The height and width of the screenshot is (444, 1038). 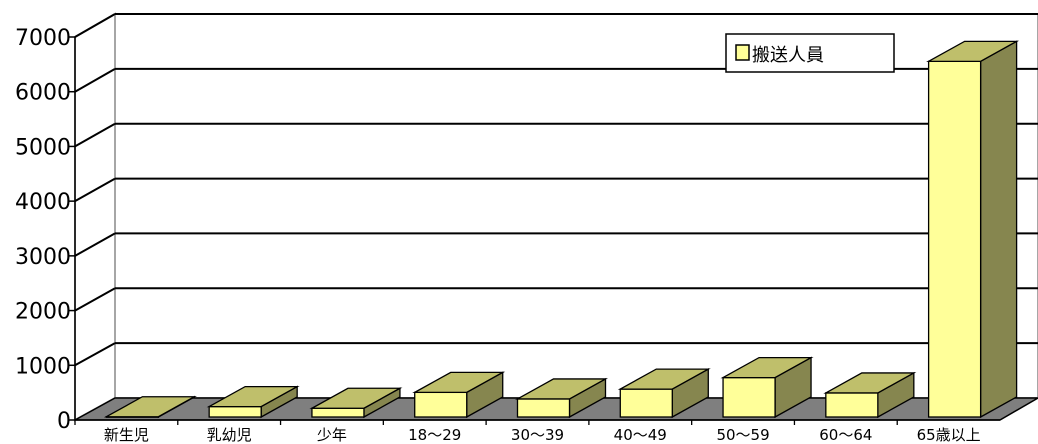 I want to click on y-tick-label: 0, so click(x=64, y=421).